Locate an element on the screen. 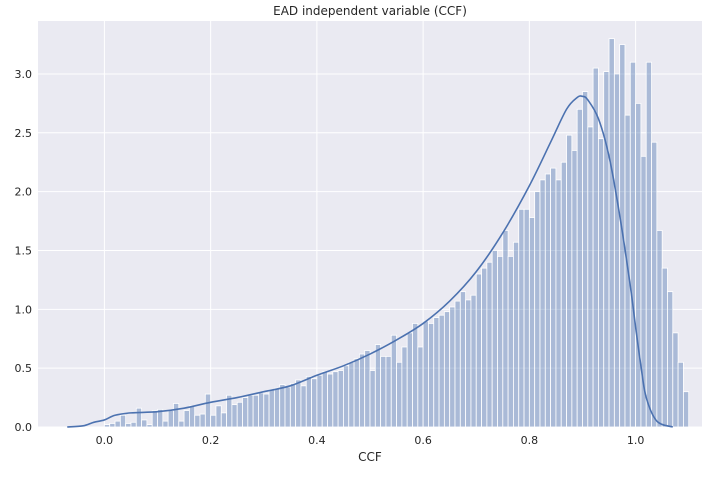  x-tick-label: 0.2 is located at coordinates (211, 440).